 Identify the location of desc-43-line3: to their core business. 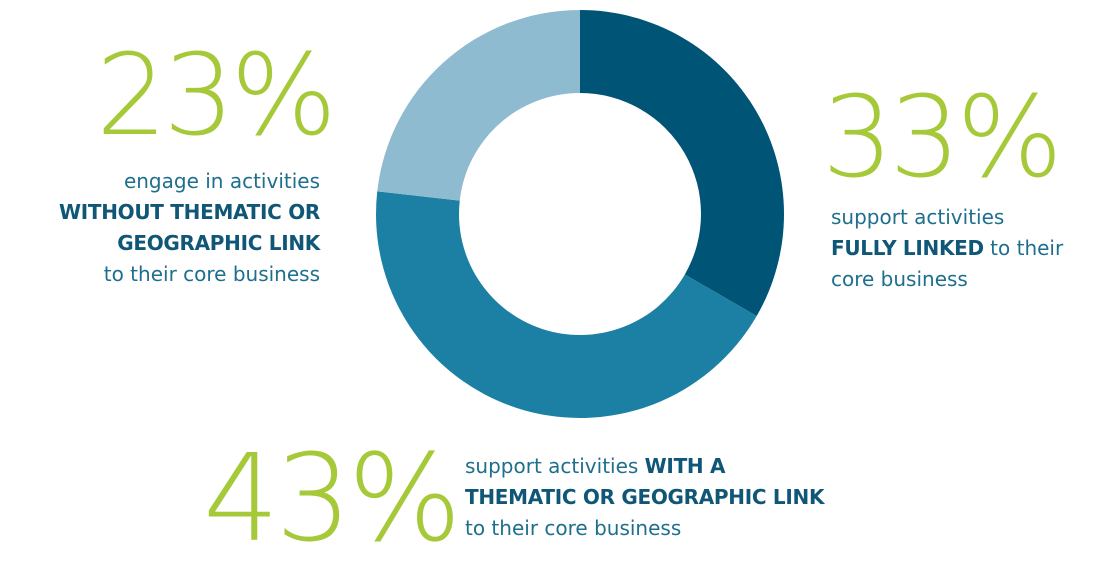
(573, 528).